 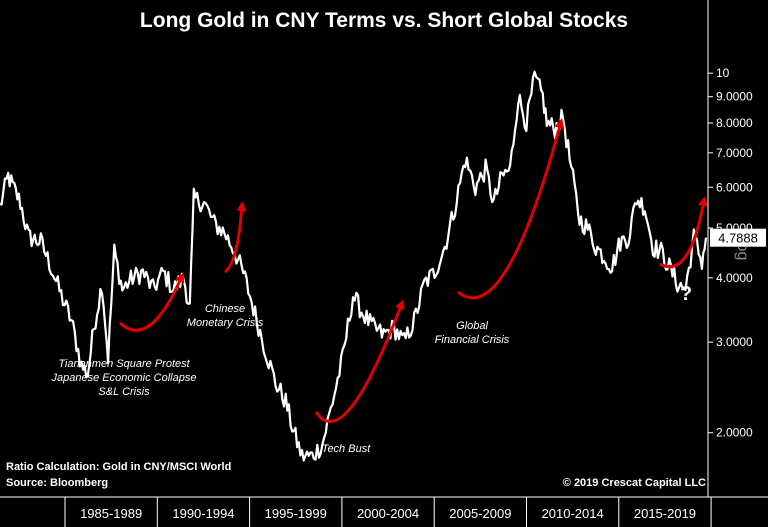 What do you see at coordinates (573, 513) in the screenshot?
I see `x-period-label: 2010-2014` at bounding box center [573, 513].